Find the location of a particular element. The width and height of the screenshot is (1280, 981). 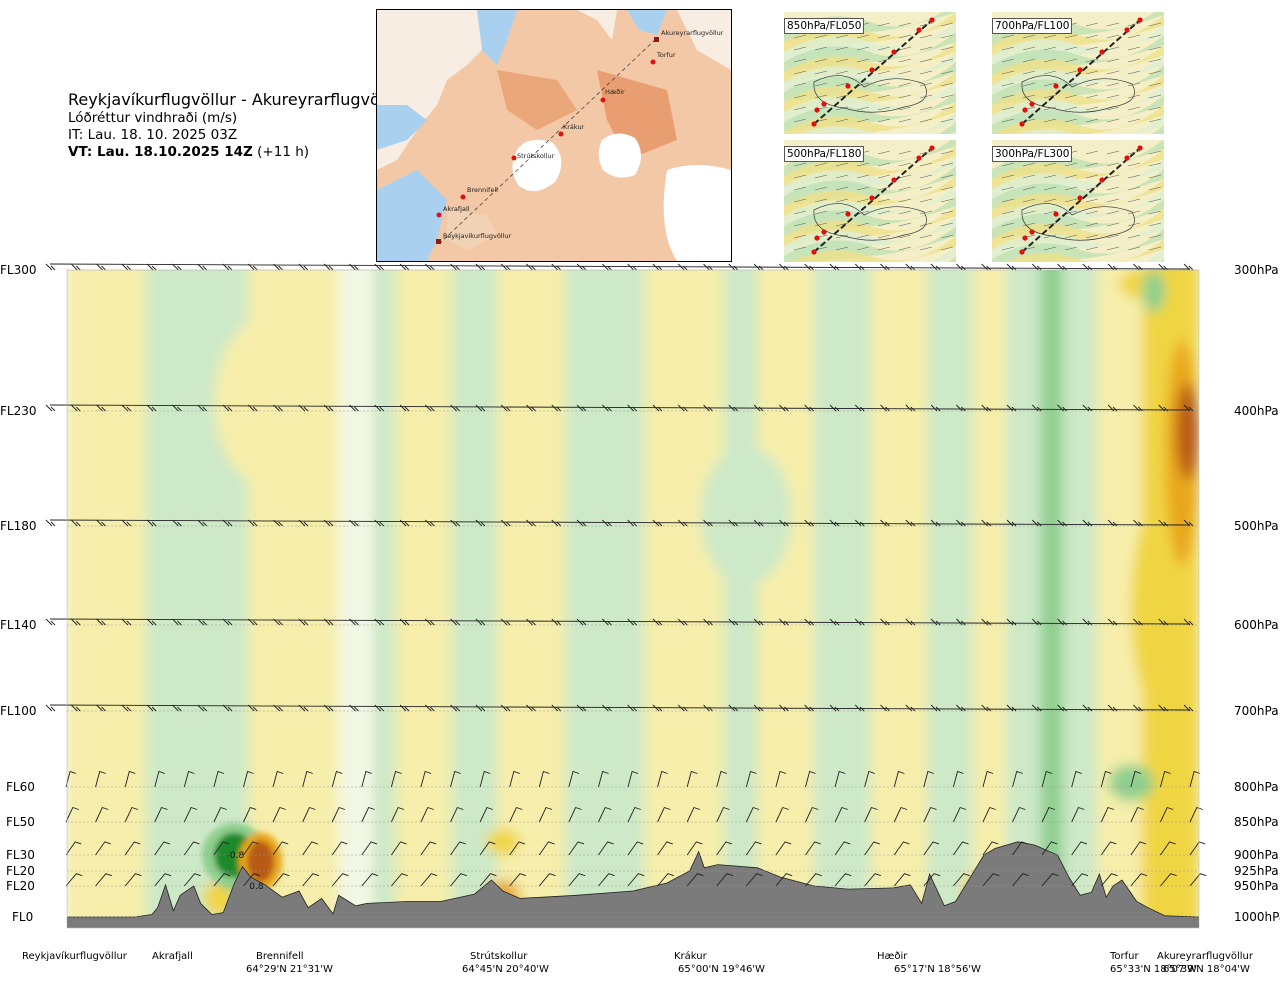

field-cell is located at coordinates (276, 402).